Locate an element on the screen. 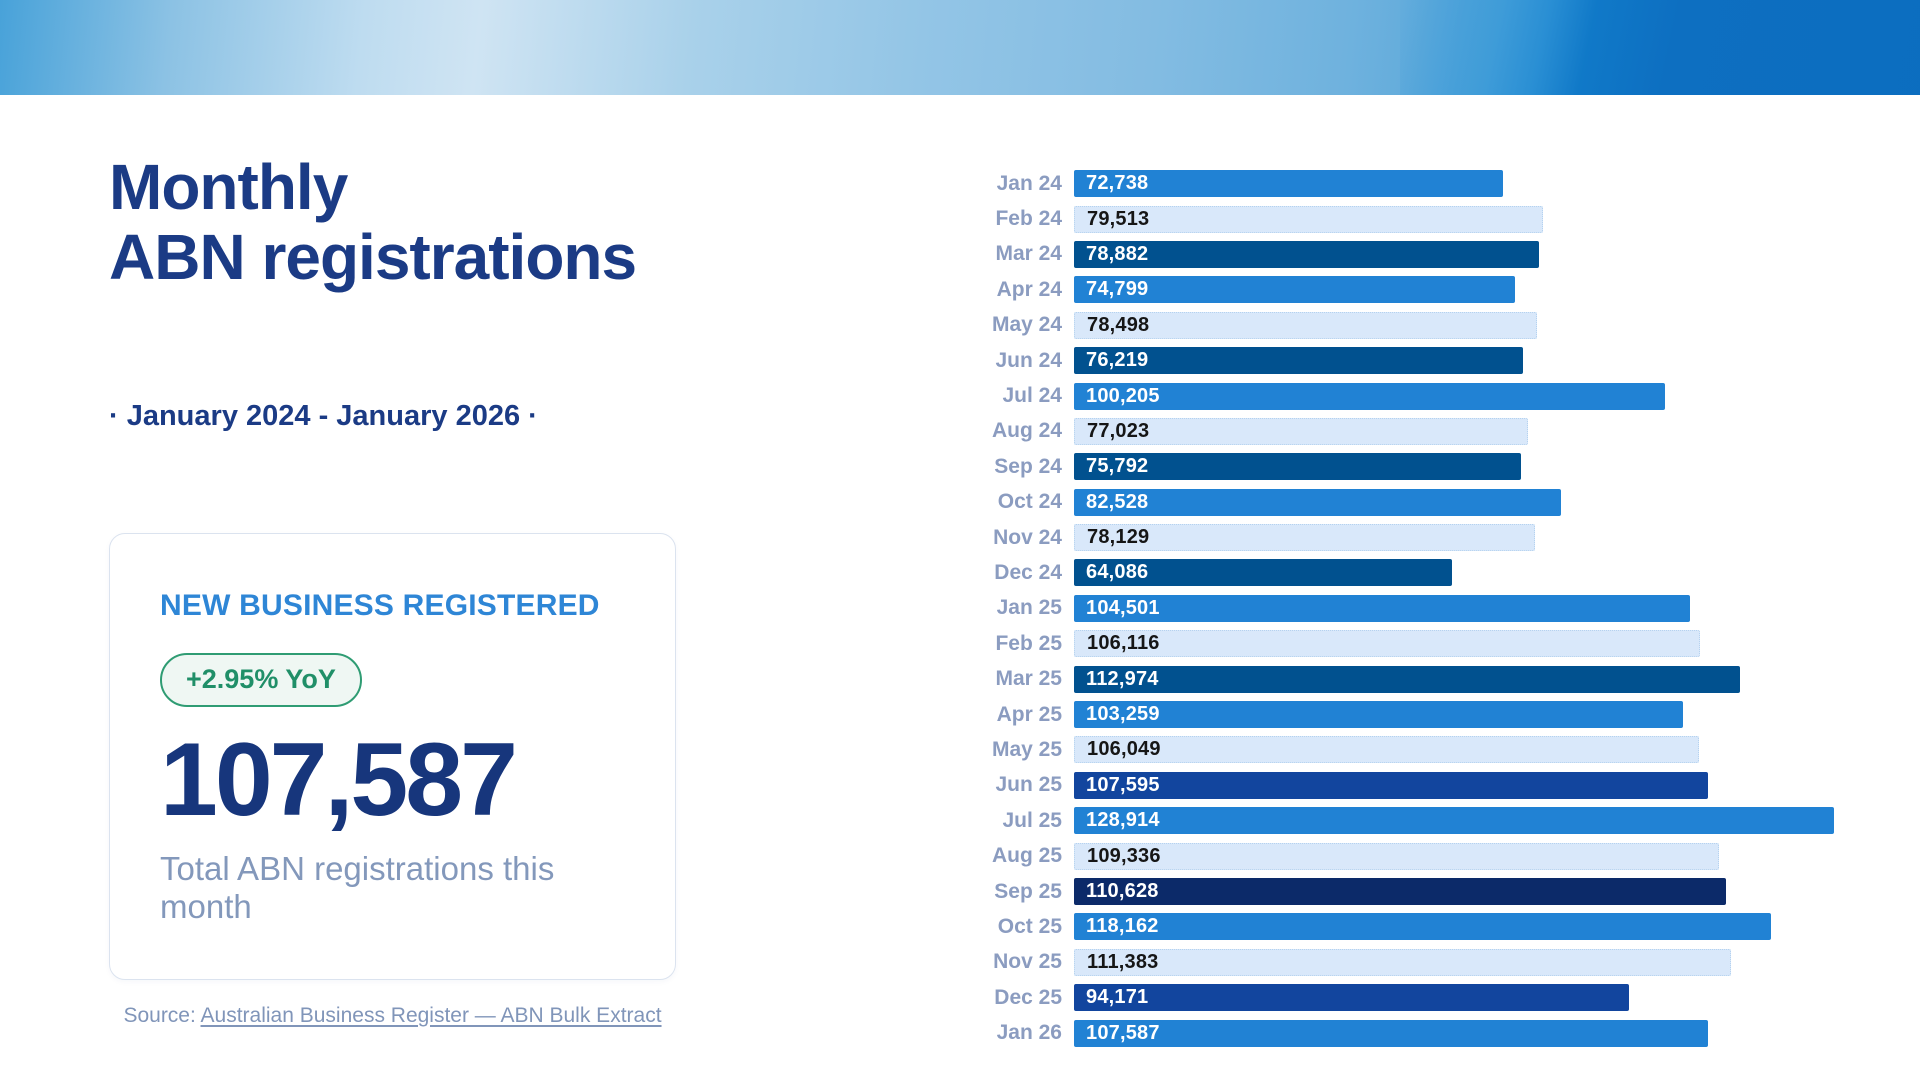 The height and width of the screenshot is (1080, 1920). chart-row: Jun 24 76,219 is located at coordinates (1408, 360).